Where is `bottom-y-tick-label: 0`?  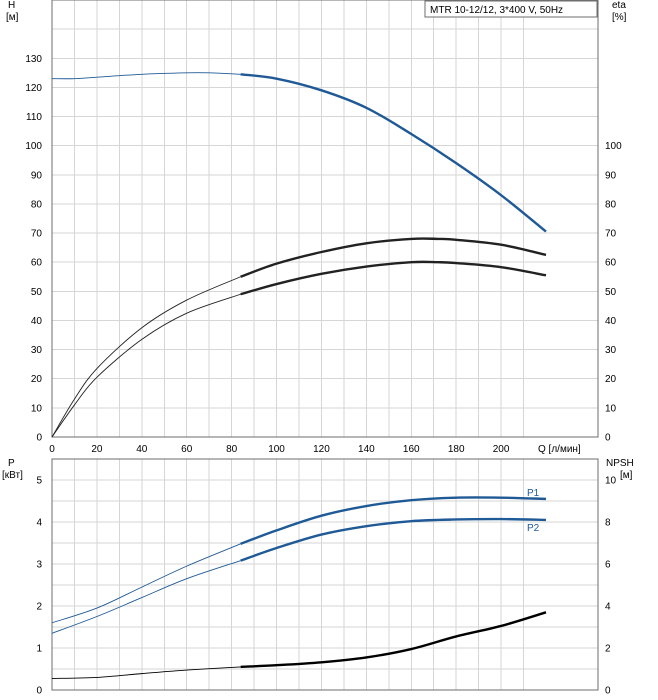 bottom-y-tick-label: 0 is located at coordinates (39, 691).